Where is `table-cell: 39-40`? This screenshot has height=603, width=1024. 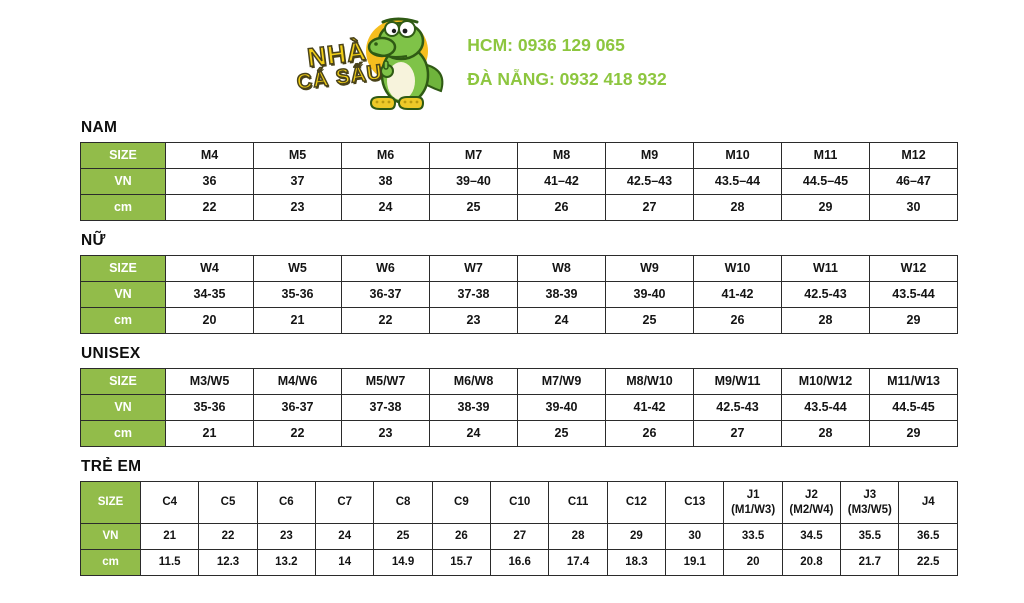 table-cell: 39-40 is located at coordinates (649, 294).